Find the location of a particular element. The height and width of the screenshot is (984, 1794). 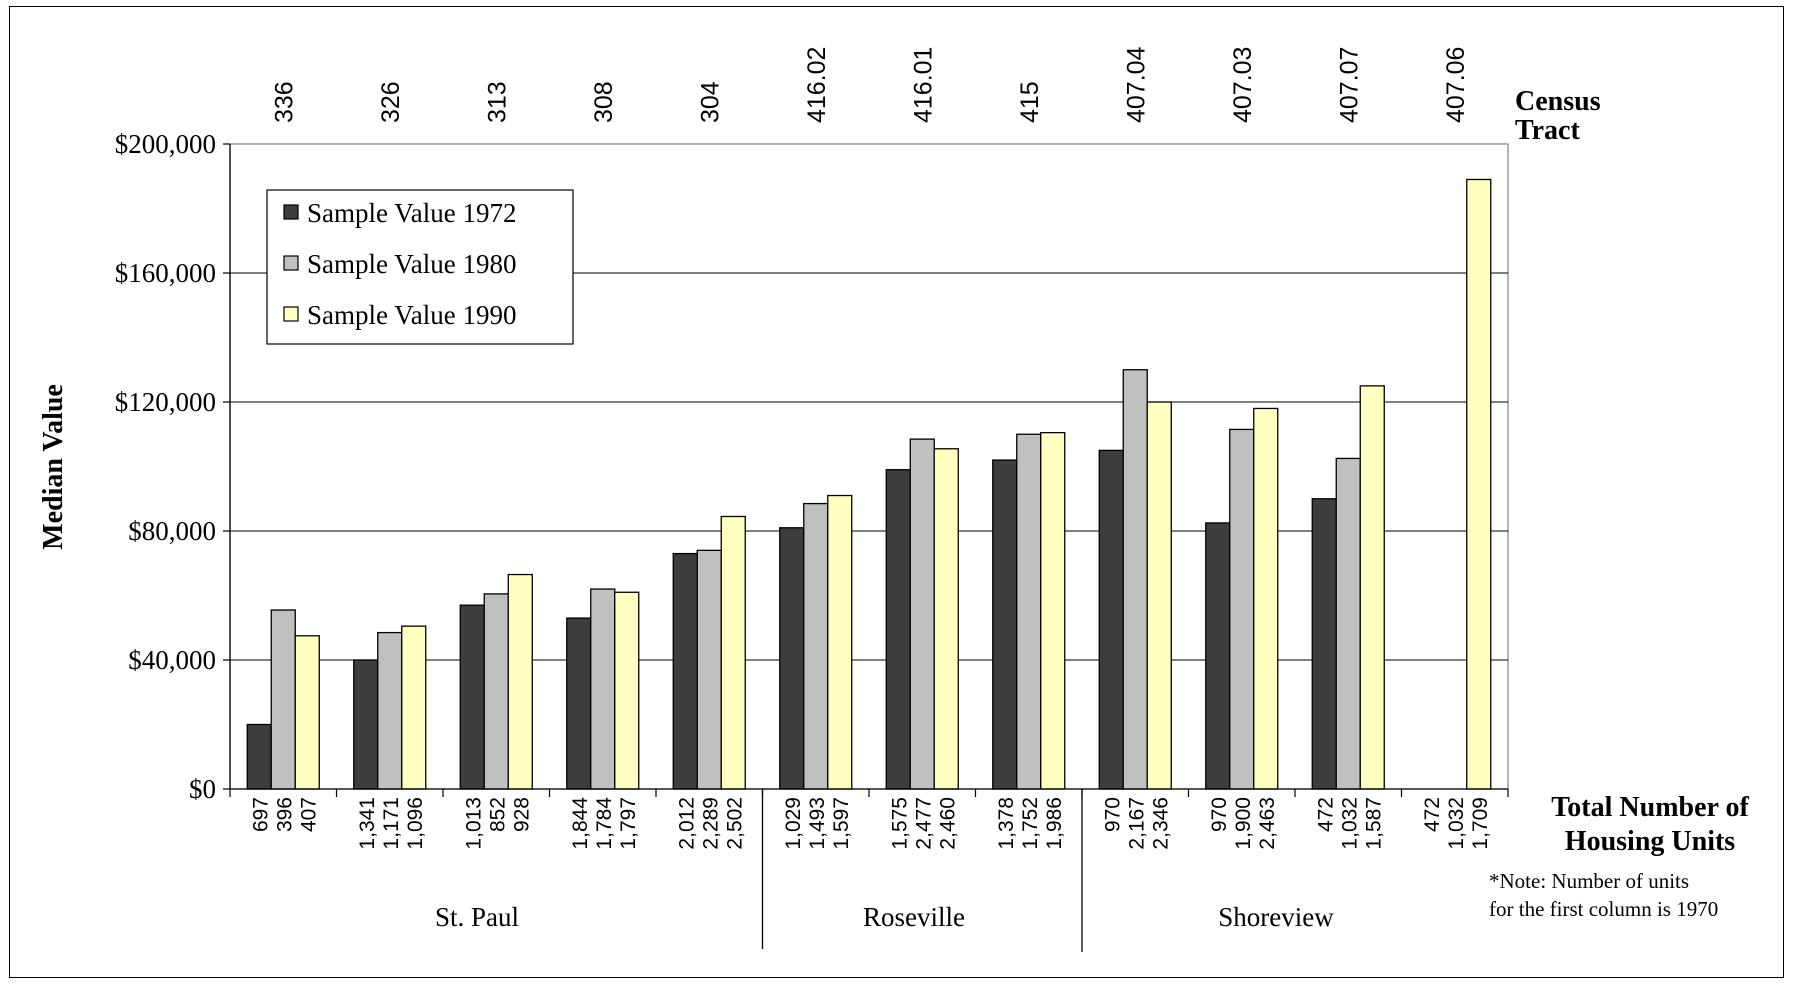

y-tick-label: $200,000 is located at coordinates (165, 144).